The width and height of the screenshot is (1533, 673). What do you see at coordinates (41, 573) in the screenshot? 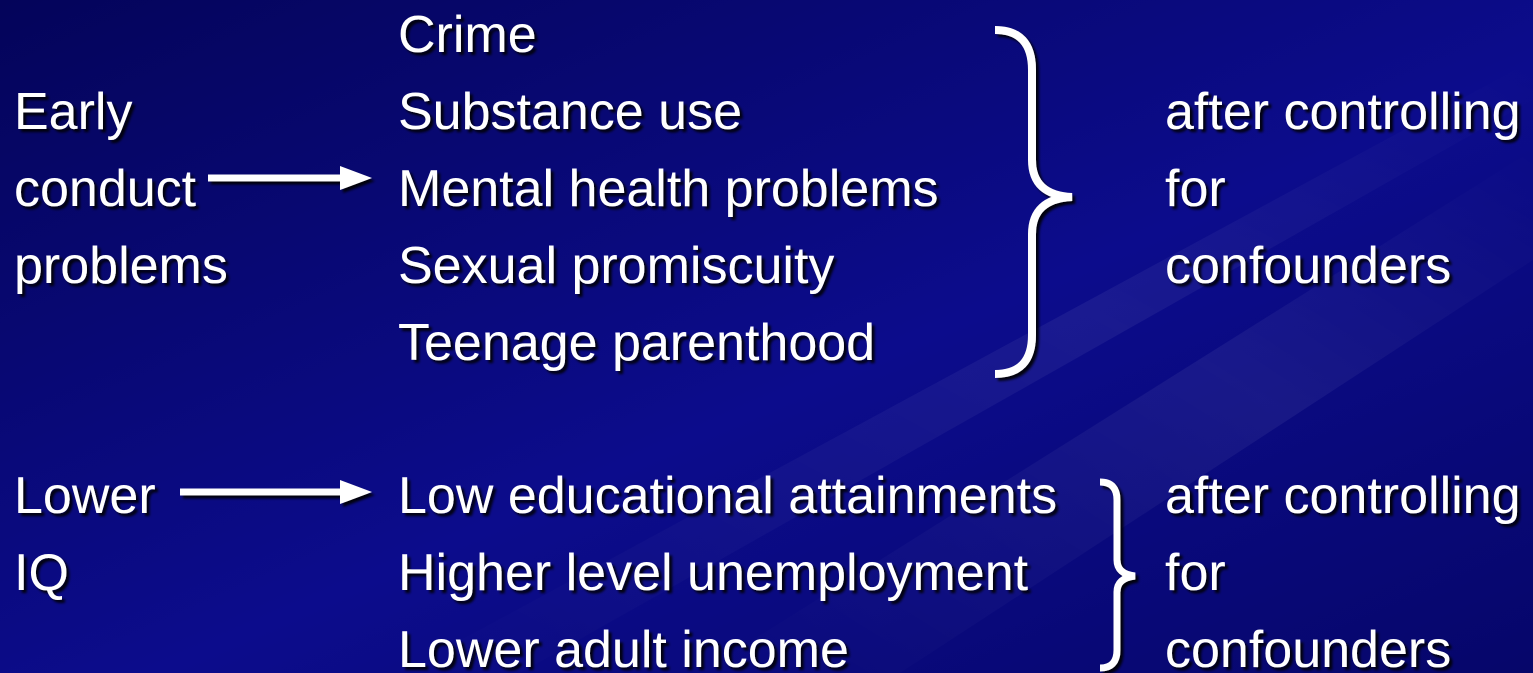
I see `cause-text: IQ` at bounding box center [41, 573].